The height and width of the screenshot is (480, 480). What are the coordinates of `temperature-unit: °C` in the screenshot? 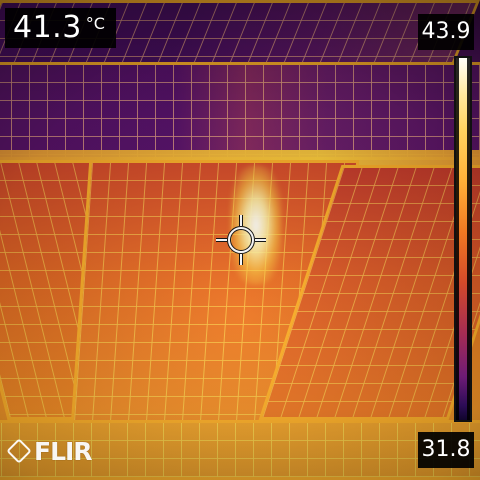 It's located at (95, 23).